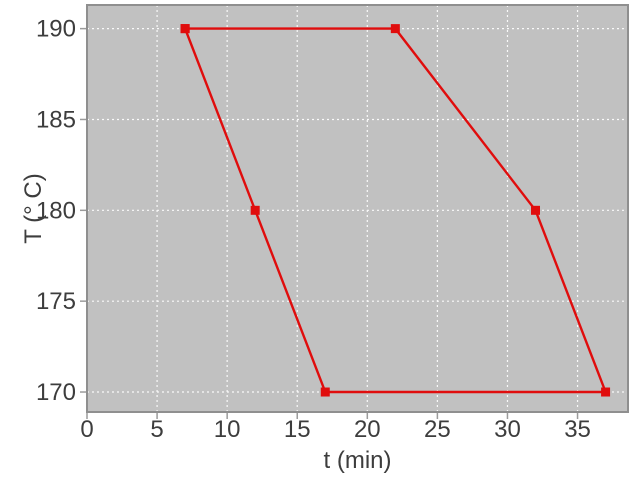  What do you see at coordinates (56, 392) in the screenshot?
I see `y-tick-label: 170` at bounding box center [56, 392].